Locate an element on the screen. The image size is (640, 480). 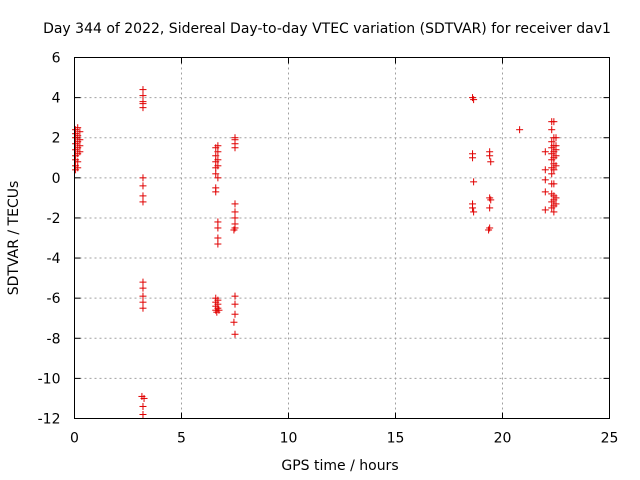
y-tick-label: 0 is located at coordinates (56, 179).